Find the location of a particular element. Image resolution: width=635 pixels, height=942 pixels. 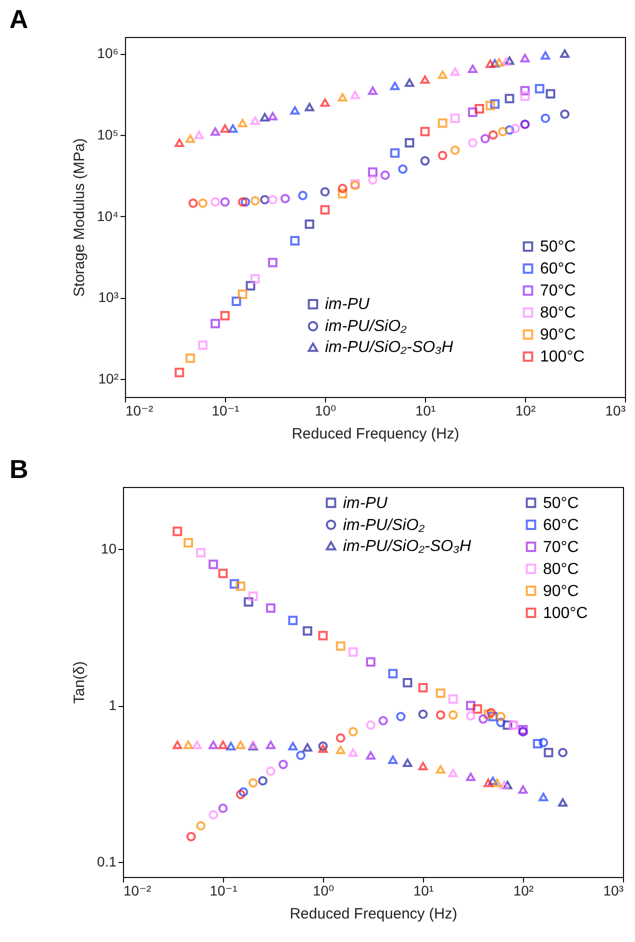

y-tick-label: 10 is located at coordinates (108, 548).